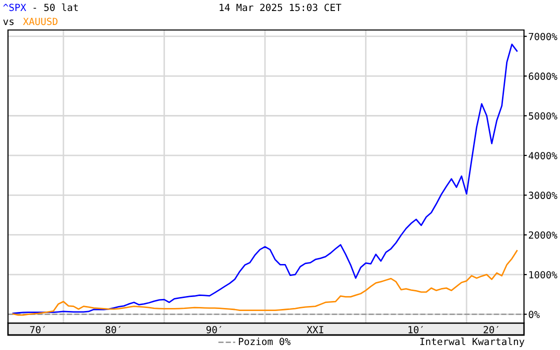  What do you see at coordinates (543, 156) in the screenshot?
I see `y-tick-label: 4000%` at bounding box center [543, 156].